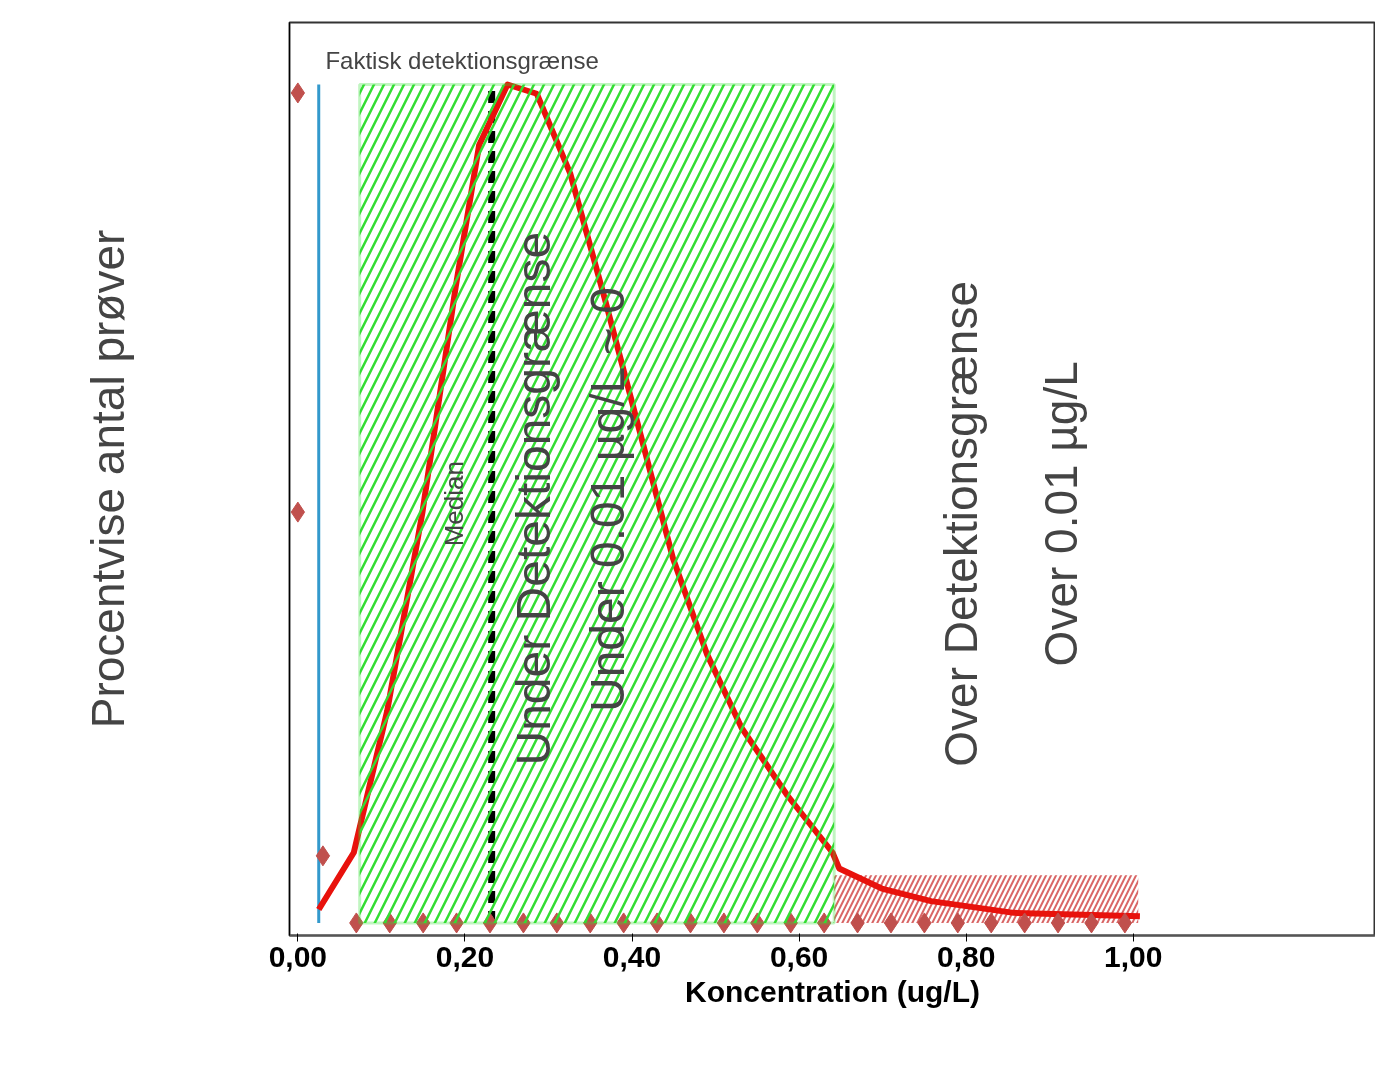 The image size is (1375, 1071). What do you see at coordinates (608, 500) in the screenshot?
I see `annotation: Under 0.01 µg/L ~ 0` at bounding box center [608, 500].